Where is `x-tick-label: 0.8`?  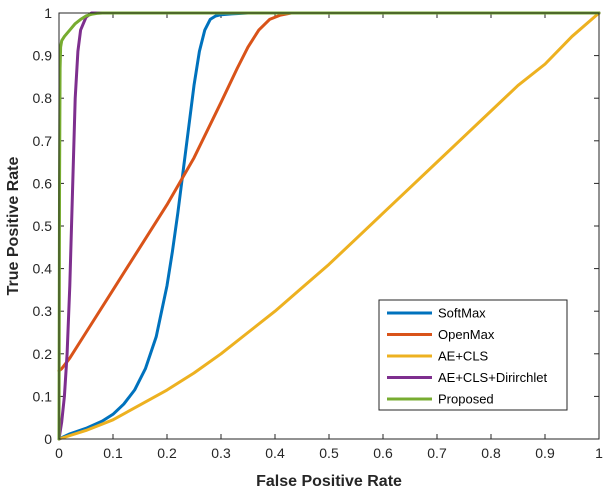 x-tick-label: 0.8 is located at coordinates (491, 453).